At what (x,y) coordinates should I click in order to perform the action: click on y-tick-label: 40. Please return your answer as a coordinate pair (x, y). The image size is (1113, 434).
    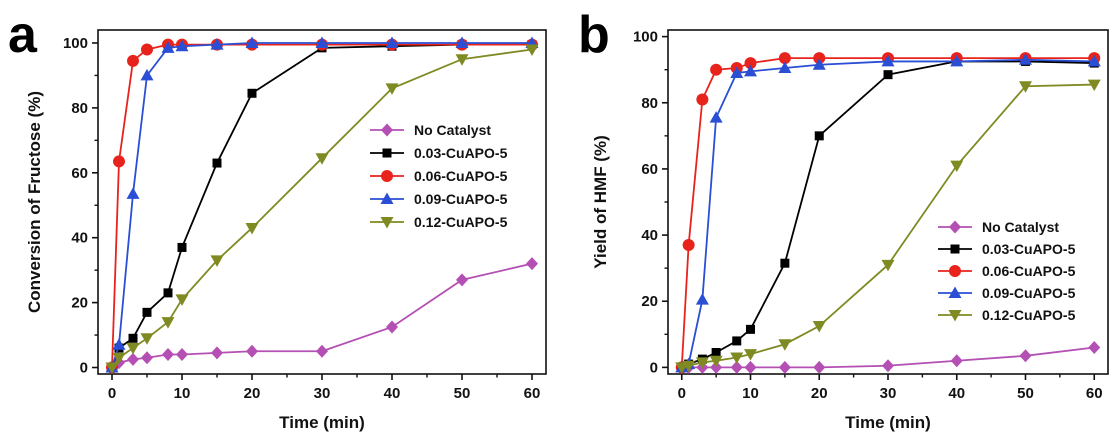
    Looking at the image, I should click on (649, 235).